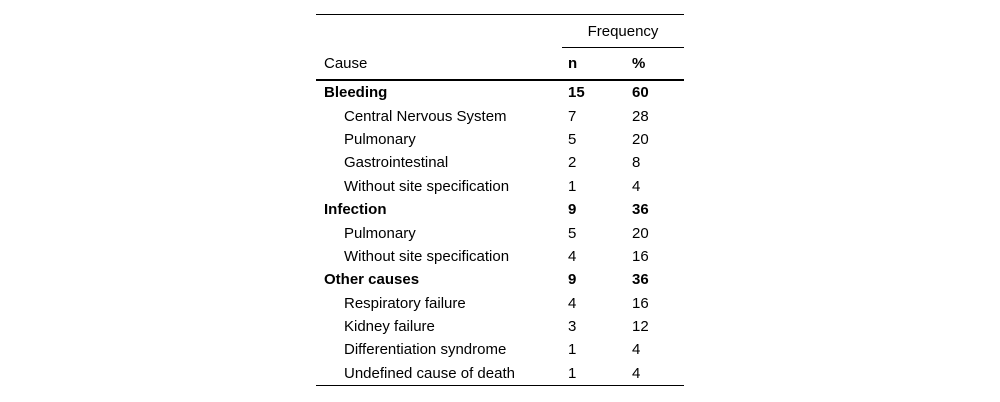 The height and width of the screenshot is (402, 1000). I want to click on table-row: Without site specification 1 4, so click(500, 186).